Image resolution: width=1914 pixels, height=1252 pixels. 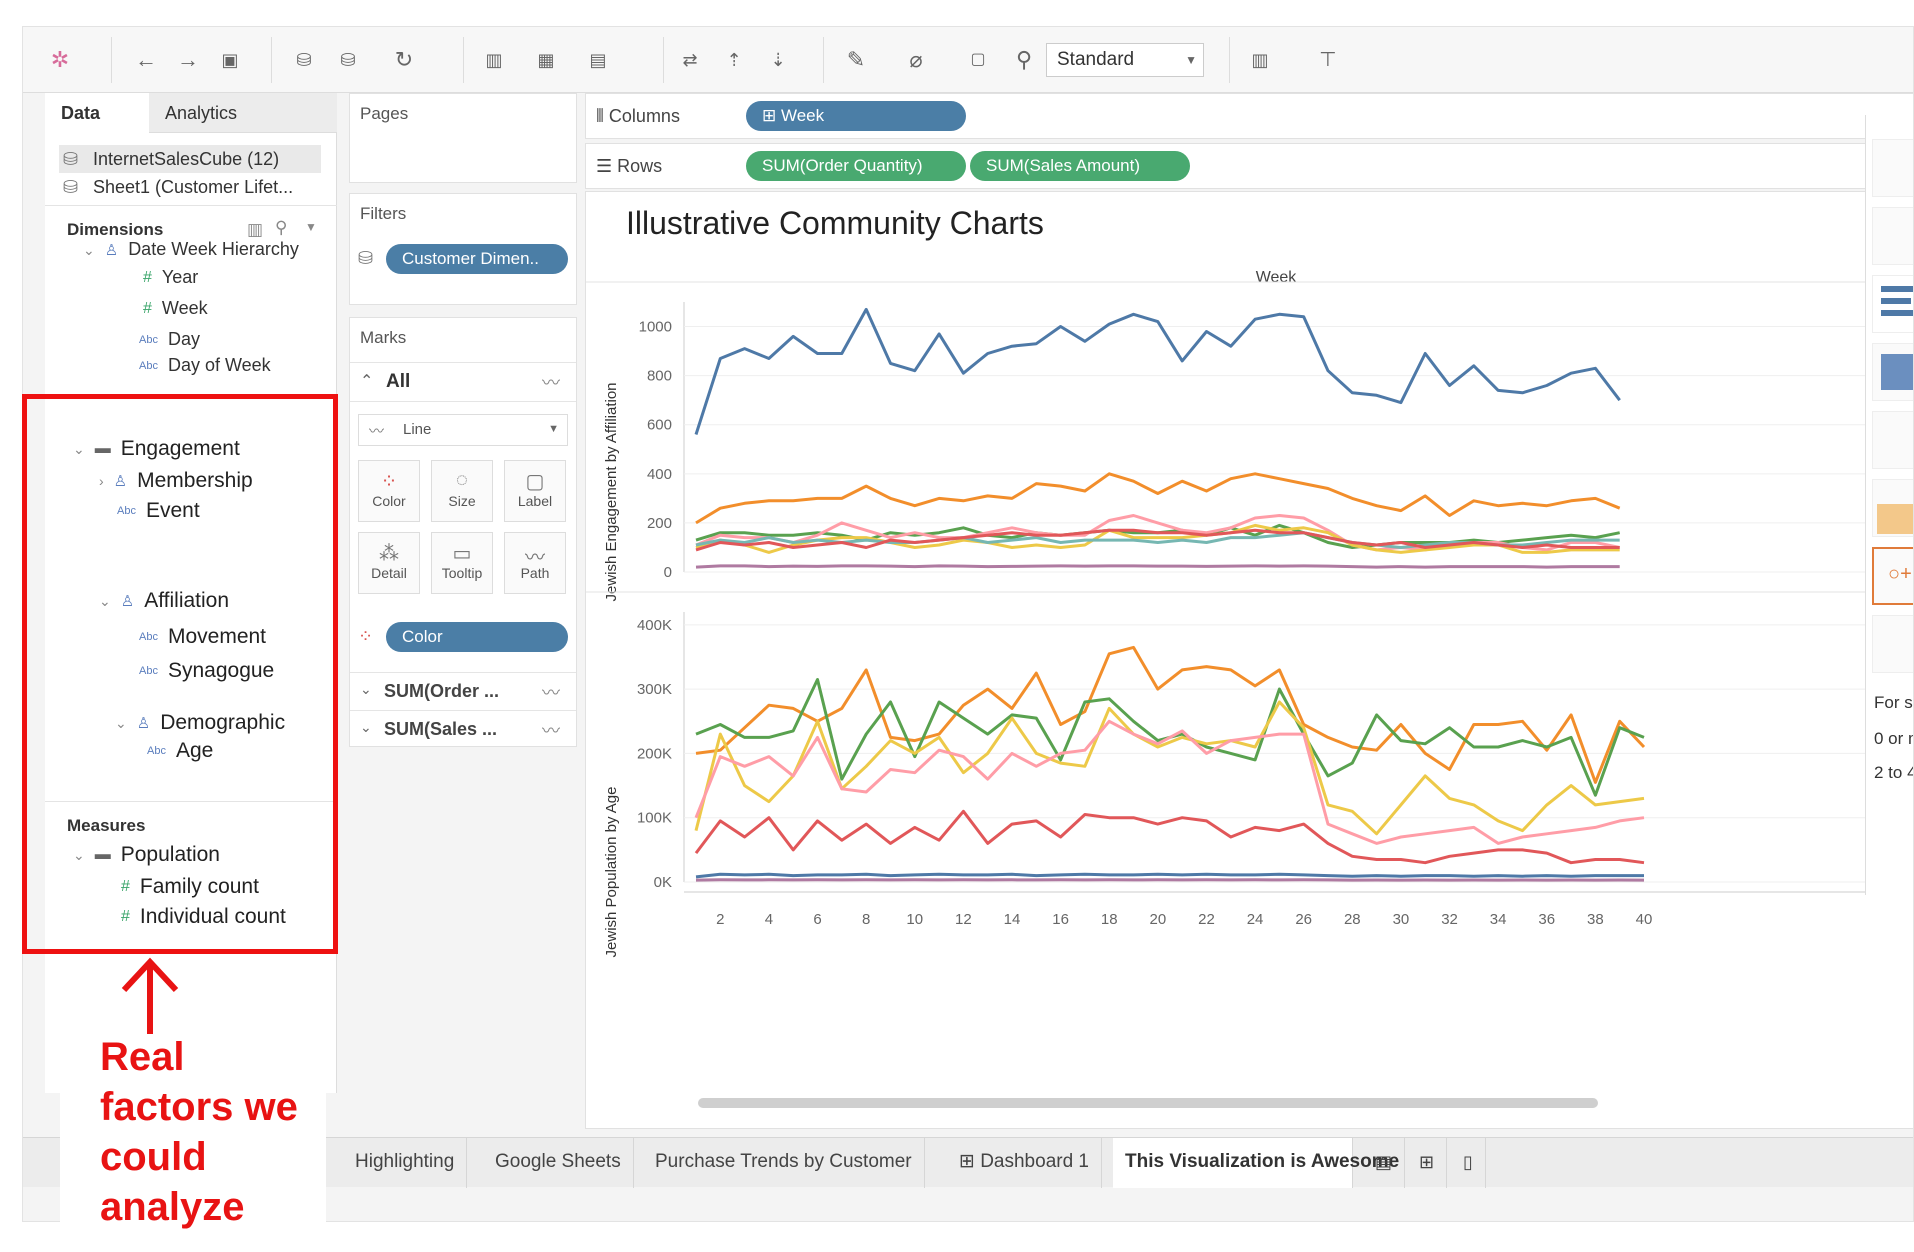 I want to click on rows-pill-sales-amount: SUM(Sales Amount), so click(x=1080, y=166).